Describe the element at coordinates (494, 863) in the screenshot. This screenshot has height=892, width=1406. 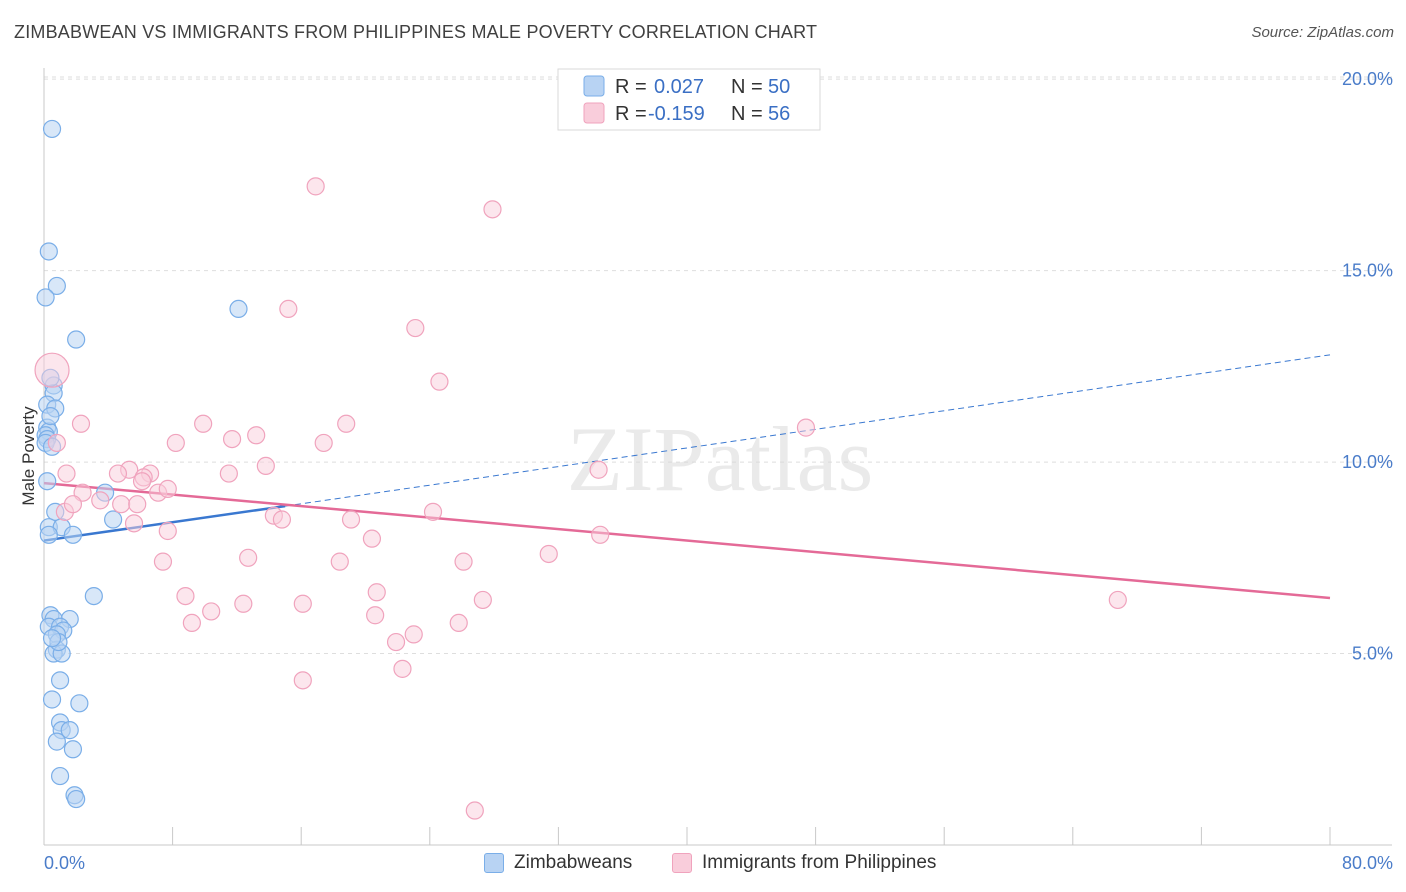
I see `bottom-legend-swatch-zimbabweans` at that location.